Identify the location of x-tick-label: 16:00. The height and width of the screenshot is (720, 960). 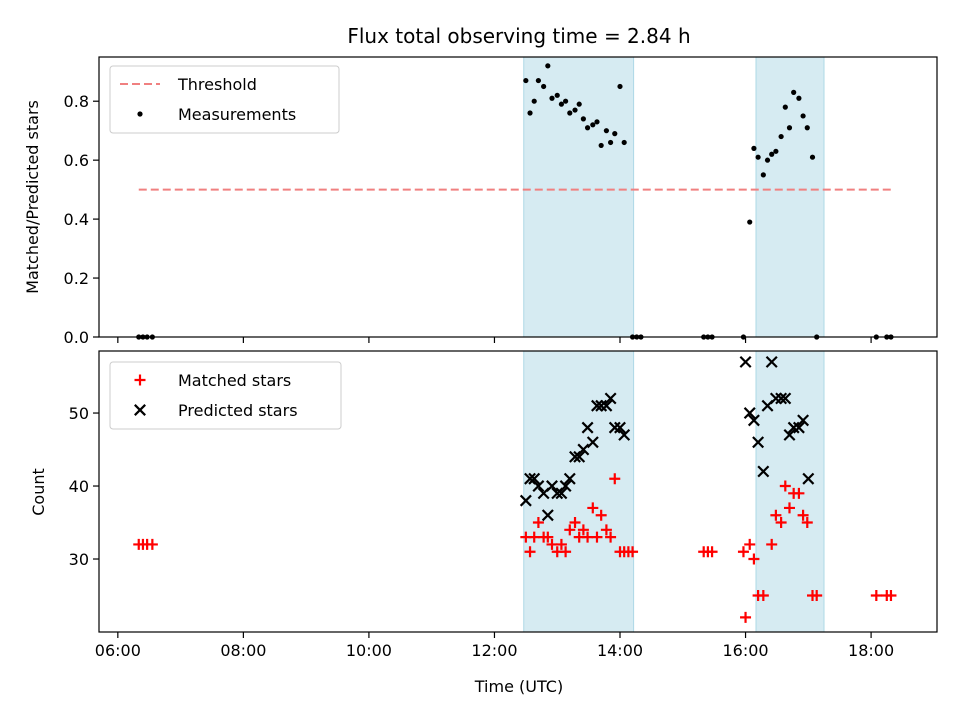
(745, 650).